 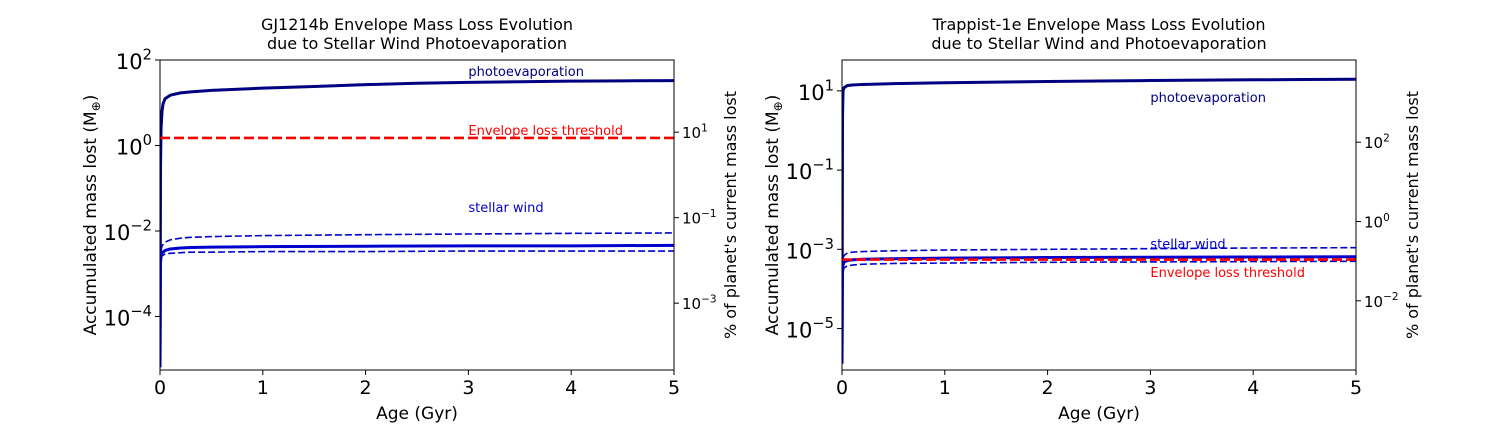 What do you see at coordinates (810, 249) in the screenshot?
I see `y-tick-label: 10⁻³` at bounding box center [810, 249].